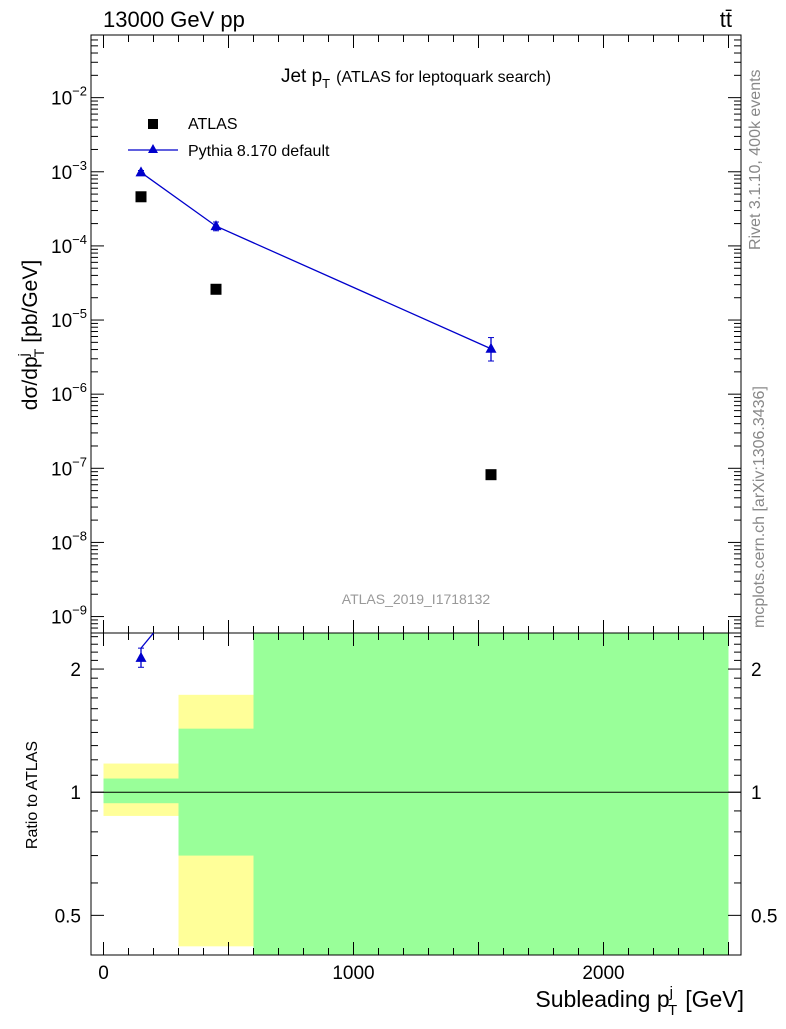  What do you see at coordinates (213, 124) in the screenshot?
I see `legend-atlas-label: ATLAS` at bounding box center [213, 124].